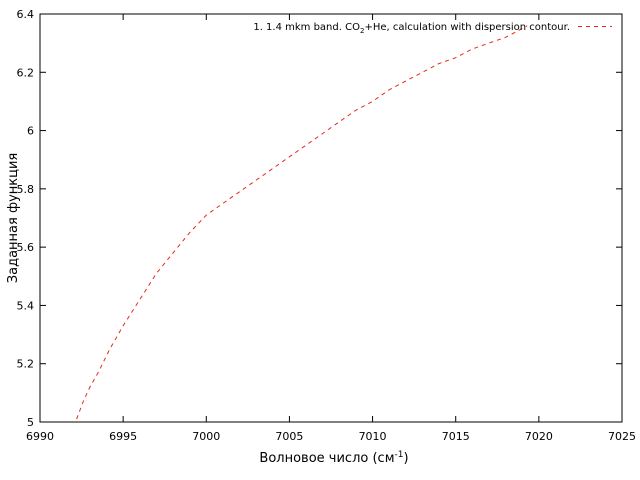 This screenshot has width=640, height=480. Describe the element at coordinates (13, 218) in the screenshot. I see `y-axis-title: Заданная функция` at that location.